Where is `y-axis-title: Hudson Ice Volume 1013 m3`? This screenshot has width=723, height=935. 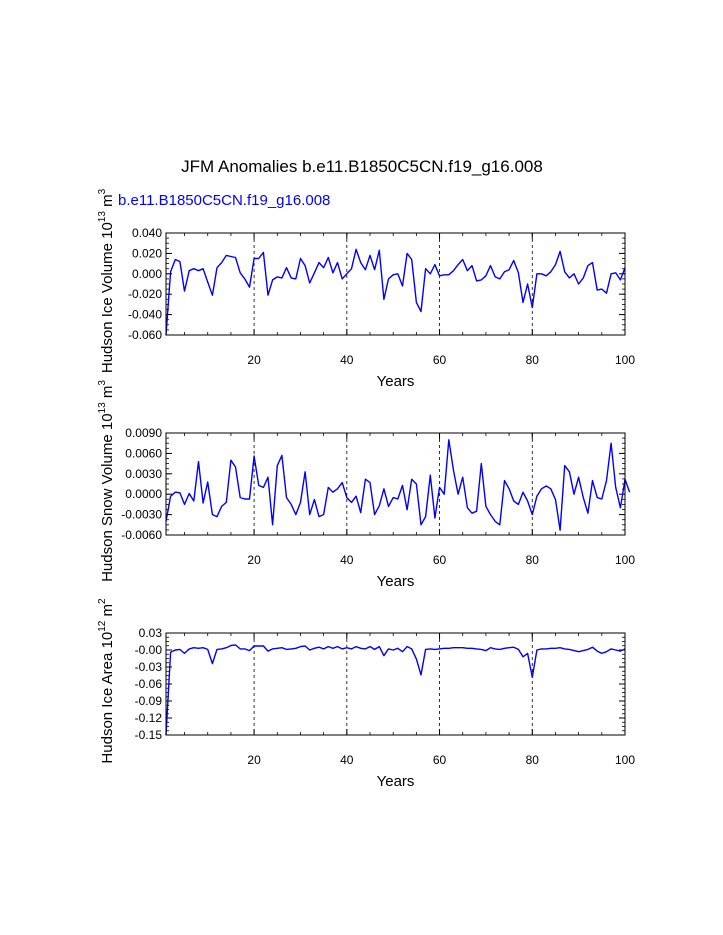 y-axis-title: Hudson Ice Volume 1013 m3 is located at coordinates (106, 280).